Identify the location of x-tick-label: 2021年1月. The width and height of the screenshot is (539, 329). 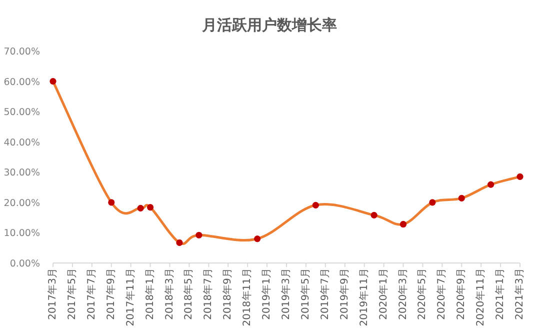
(500, 294).